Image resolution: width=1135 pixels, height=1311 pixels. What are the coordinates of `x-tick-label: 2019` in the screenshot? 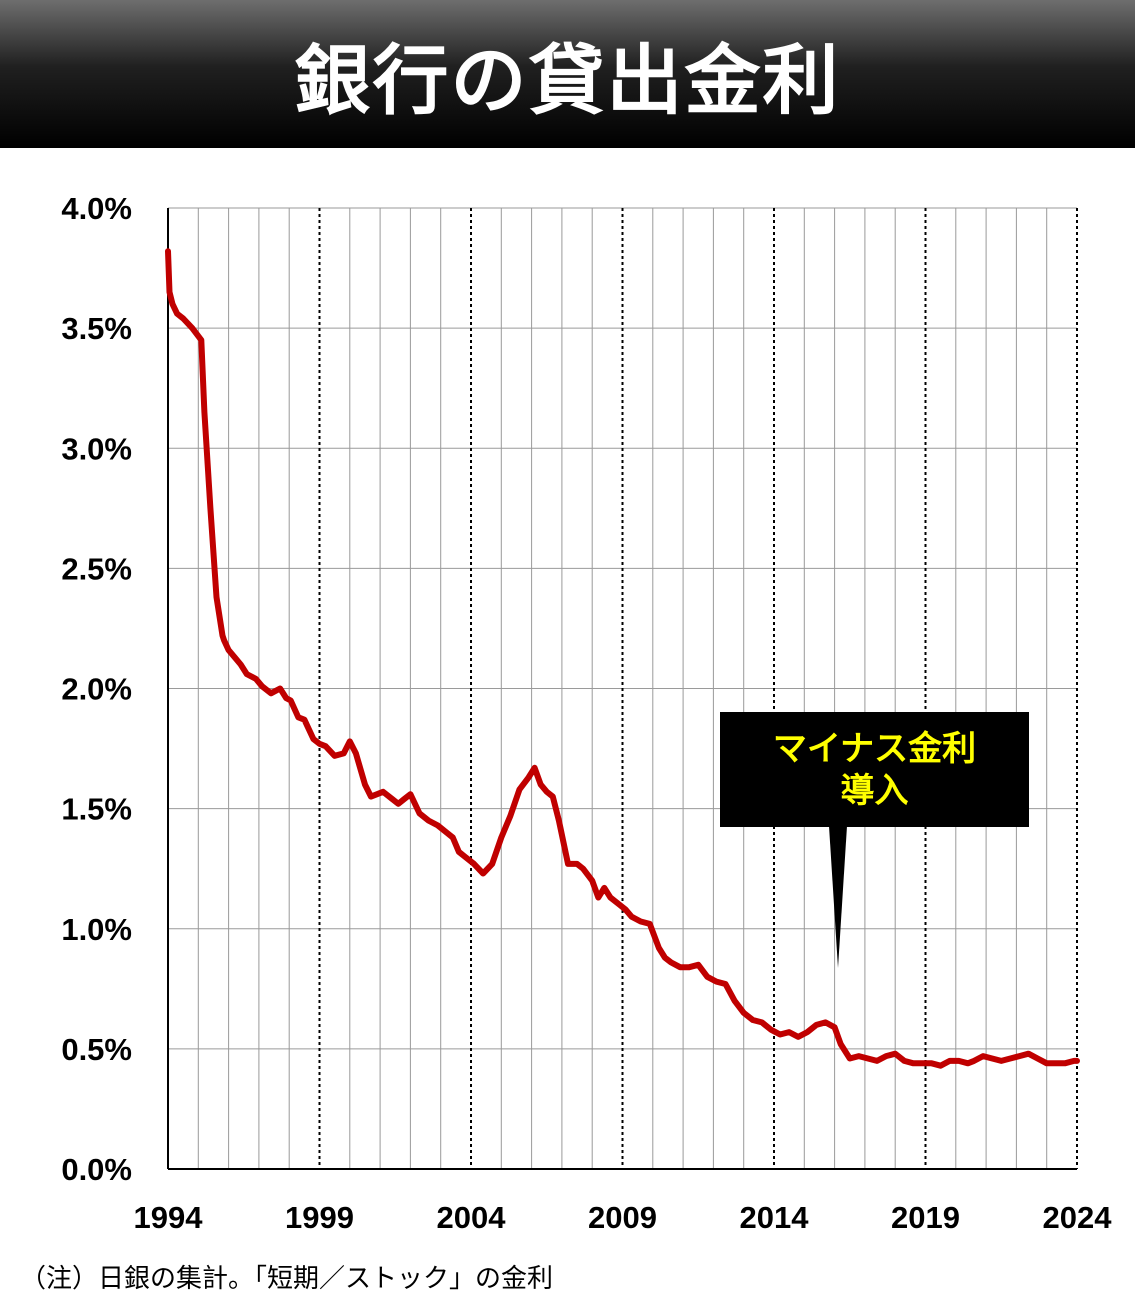 It's located at (925, 1217).